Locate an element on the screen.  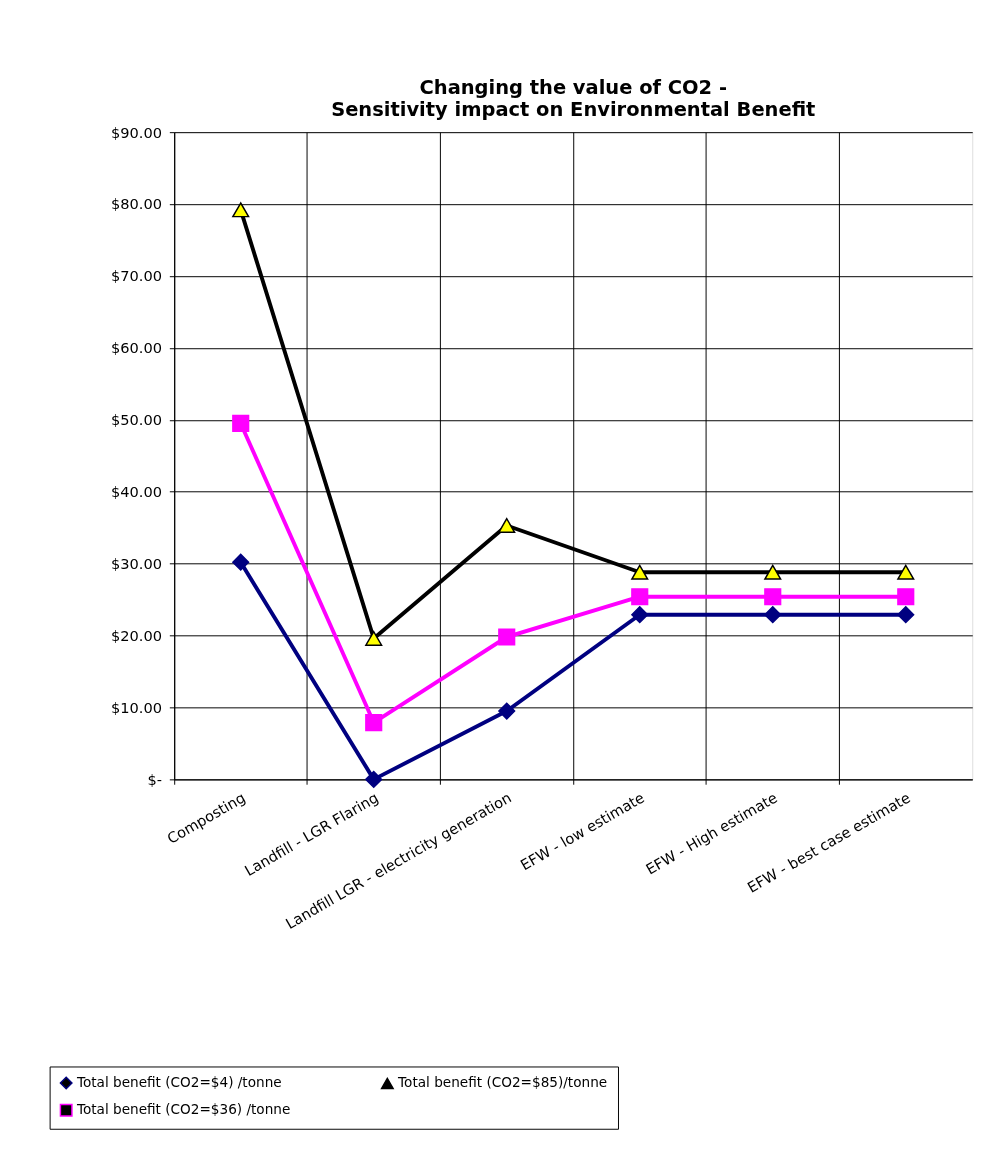
chart-title: Changing the value of CO2 - Sensitivity impact on Environmental Benefit is located at coordinates (573, 98).